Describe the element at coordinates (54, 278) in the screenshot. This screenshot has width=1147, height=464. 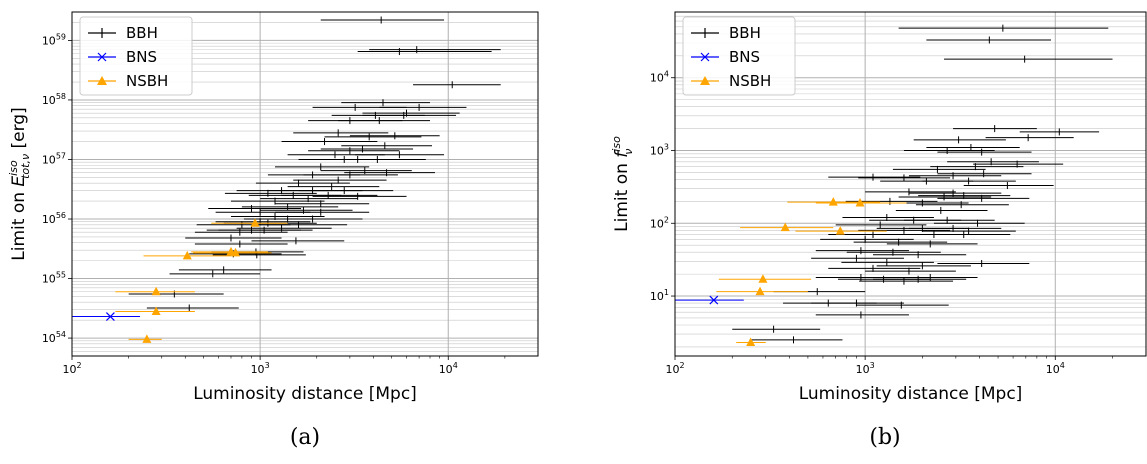
I see `y-tick-label: 1055` at that location.